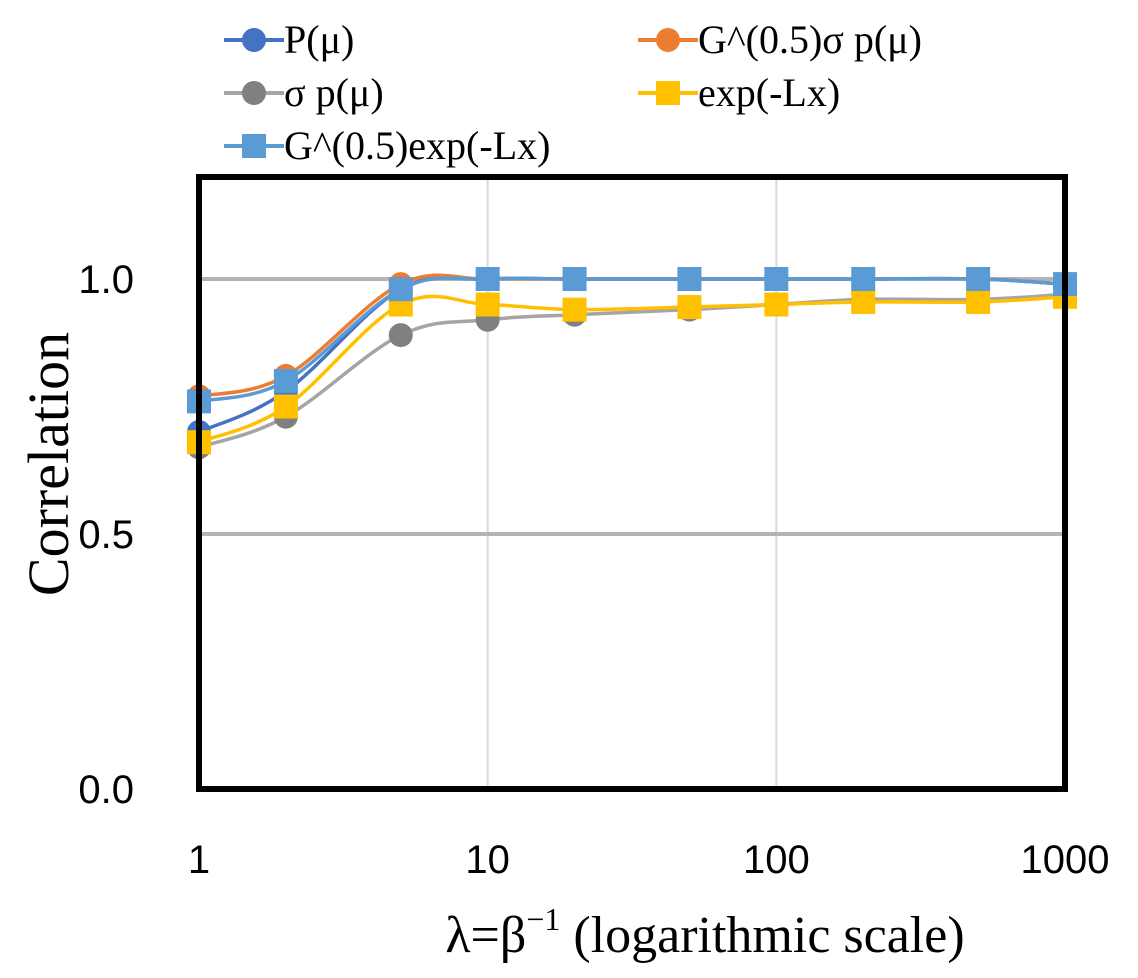  What do you see at coordinates (776, 860) in the screenshot?
I see `x-tick-label-2: 100` at bounding box center [776, 860].